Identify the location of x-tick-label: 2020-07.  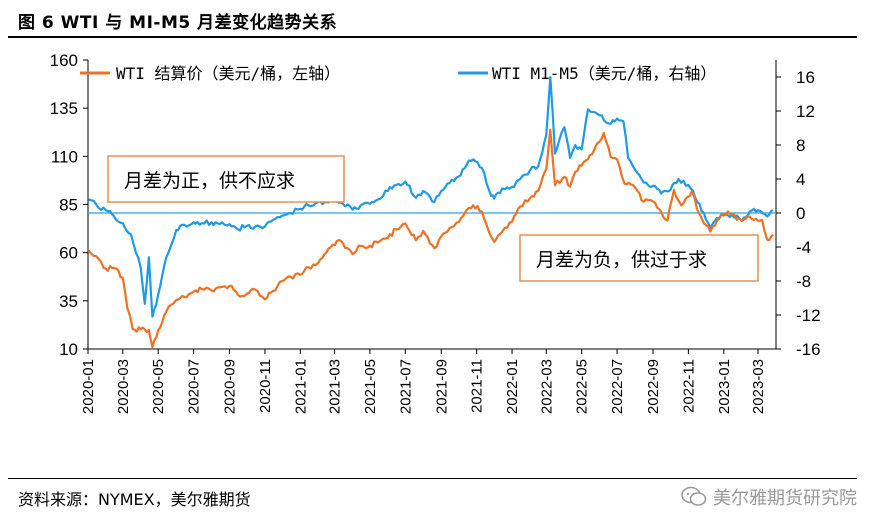
(194, 386).